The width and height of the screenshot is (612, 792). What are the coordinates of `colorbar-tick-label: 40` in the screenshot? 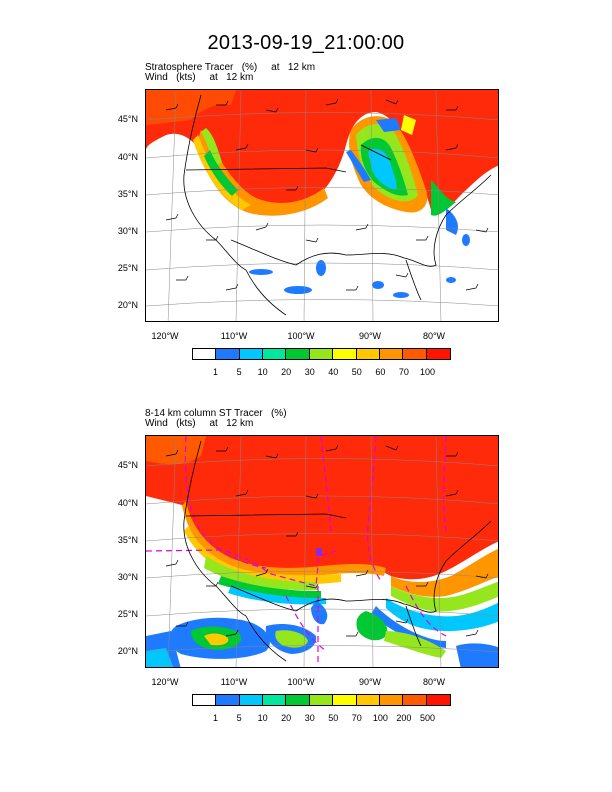 It's located at (333, 372).